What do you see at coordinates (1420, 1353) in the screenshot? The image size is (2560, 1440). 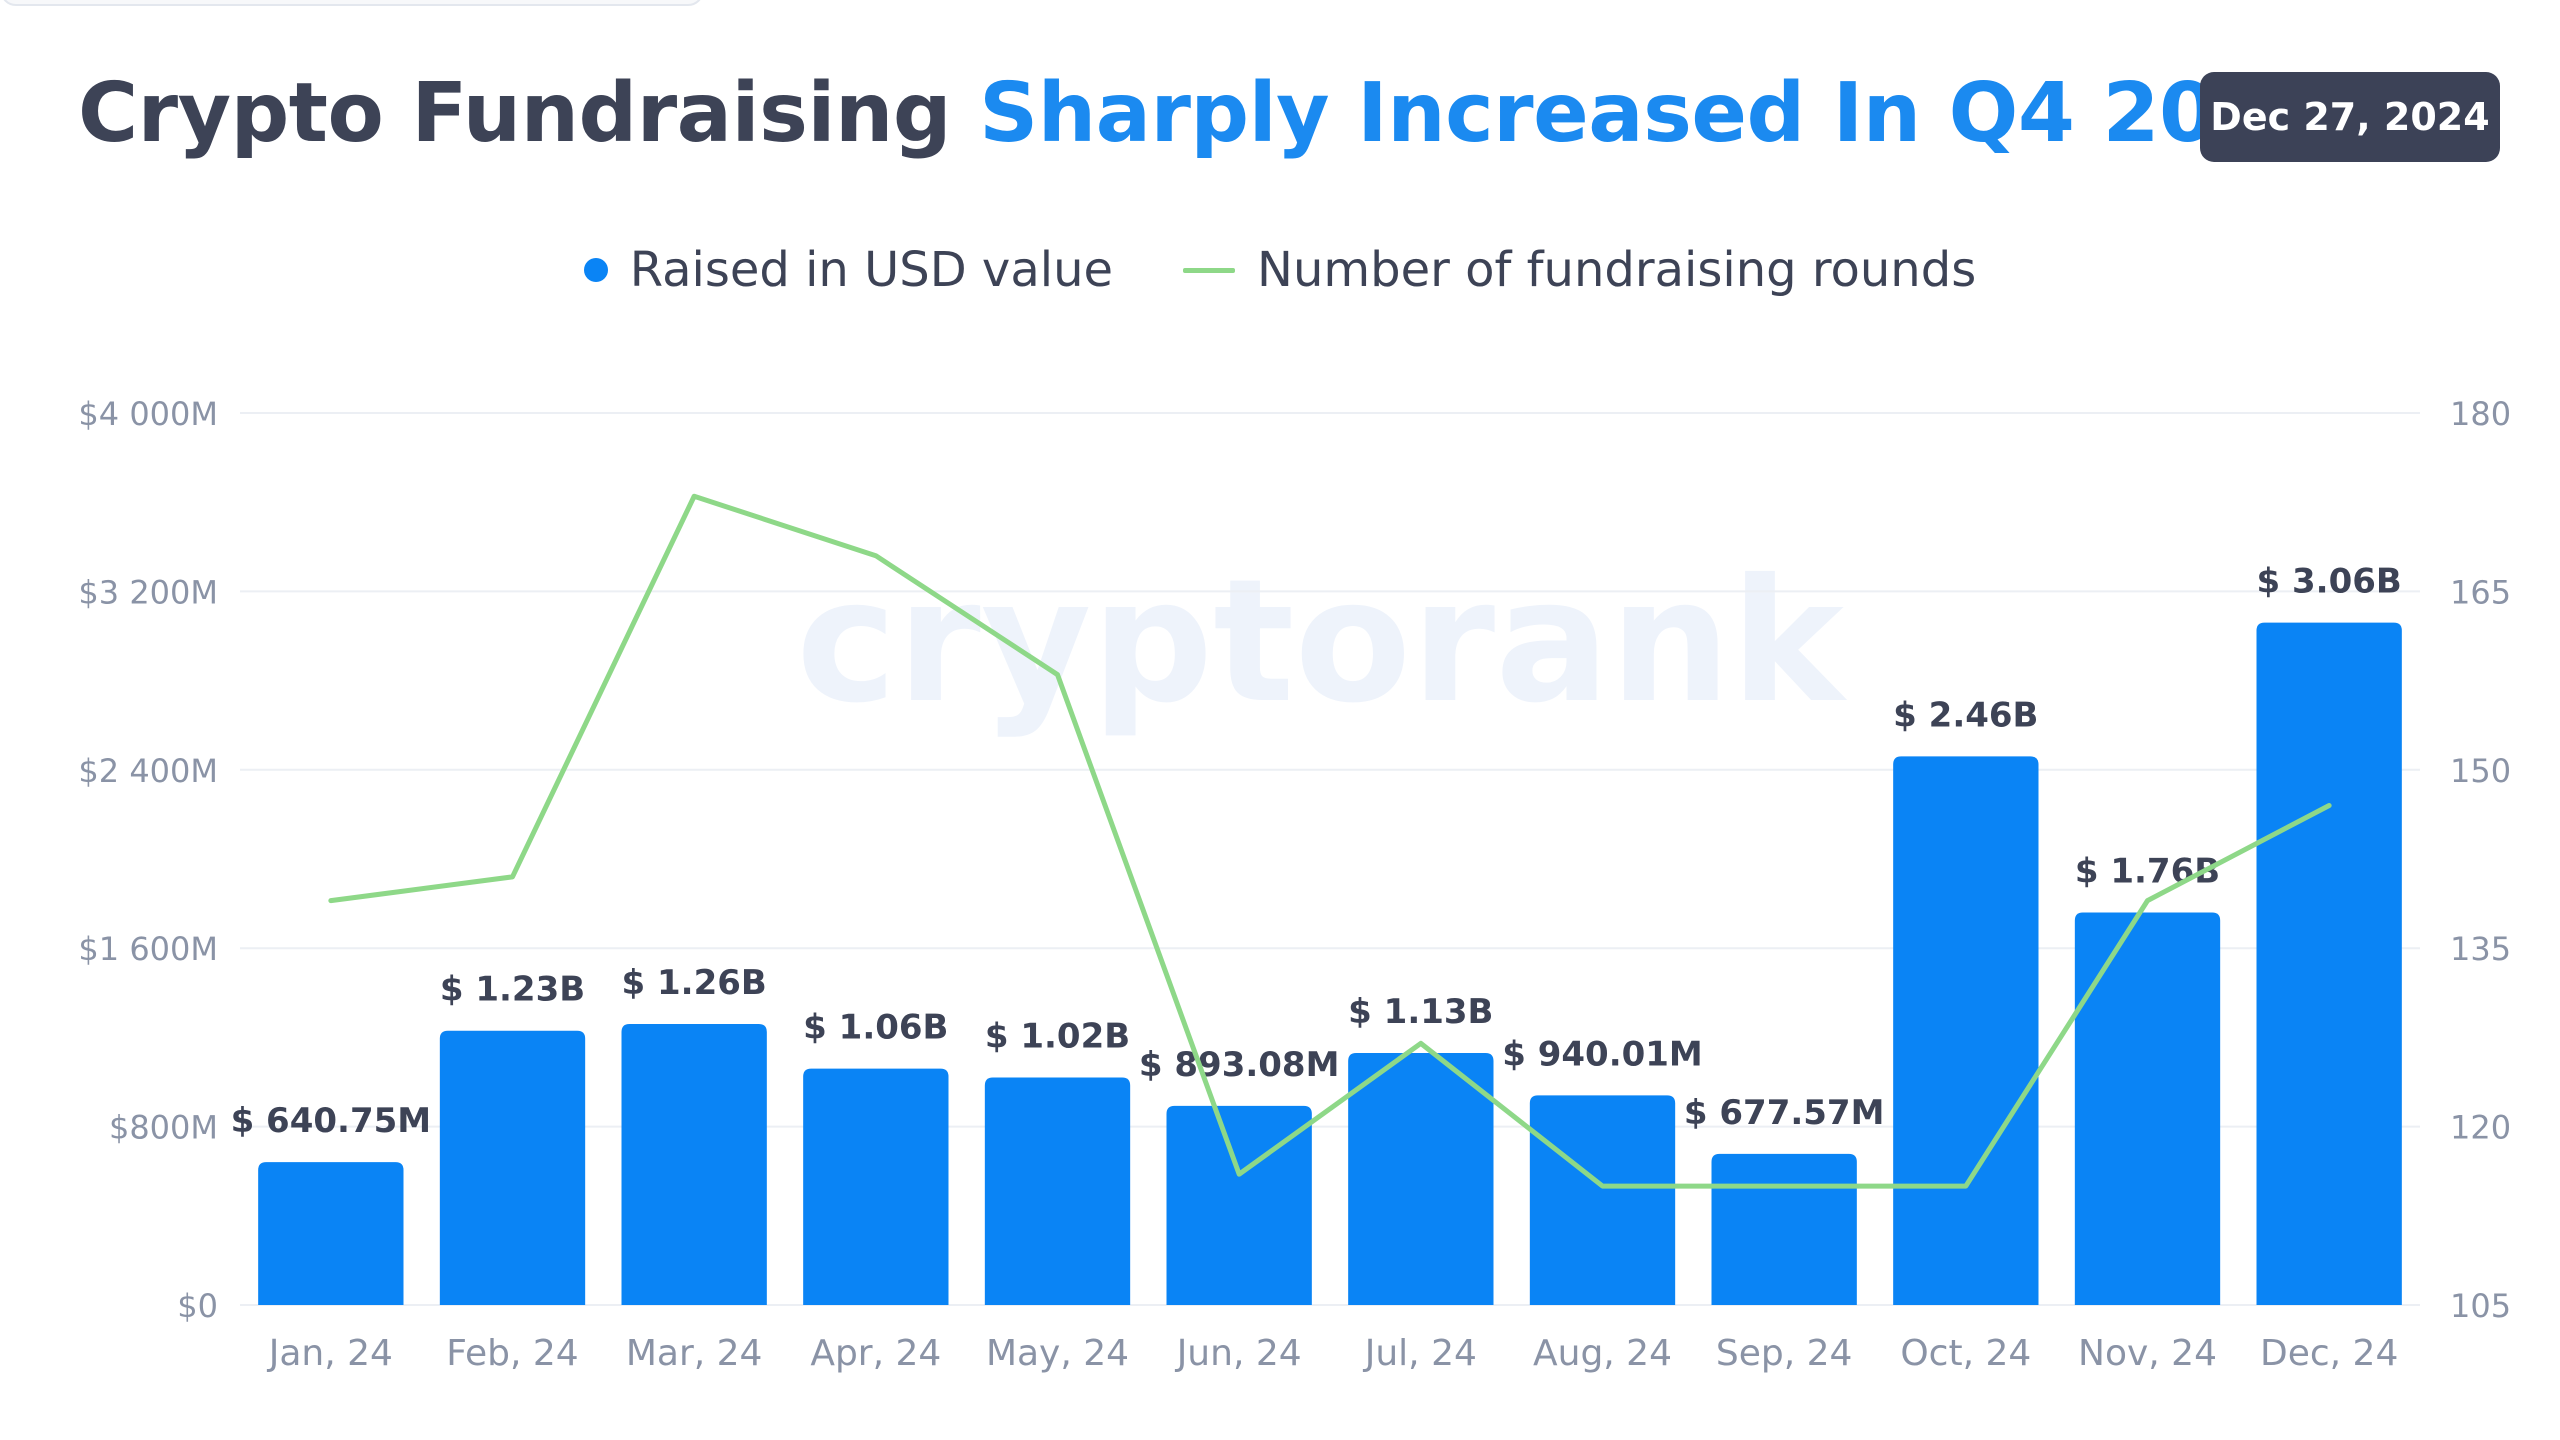 I see `x-tick-label: Jul, 24` at bounding box center [1420, 1353].